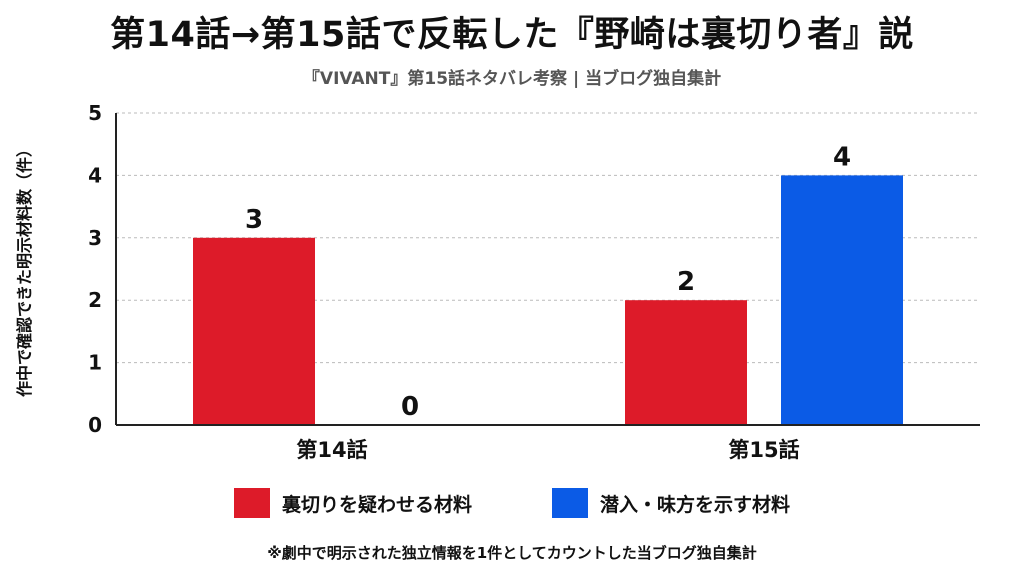 The height and width of the screenshot is (576, 1024). What do you see at coordinates (695, 504) in the screenshot?
I see `legend-label-ally: 潜入・味方を示す材料` at bounding box center [695, 504].